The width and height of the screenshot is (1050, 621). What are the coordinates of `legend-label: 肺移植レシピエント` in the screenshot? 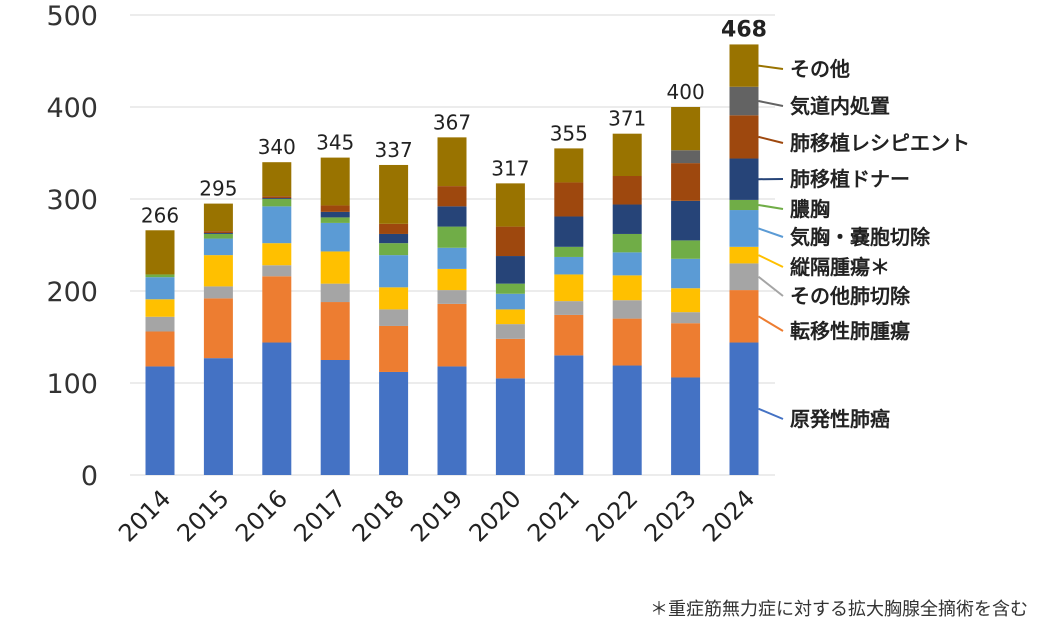 It's located at (880, 143).